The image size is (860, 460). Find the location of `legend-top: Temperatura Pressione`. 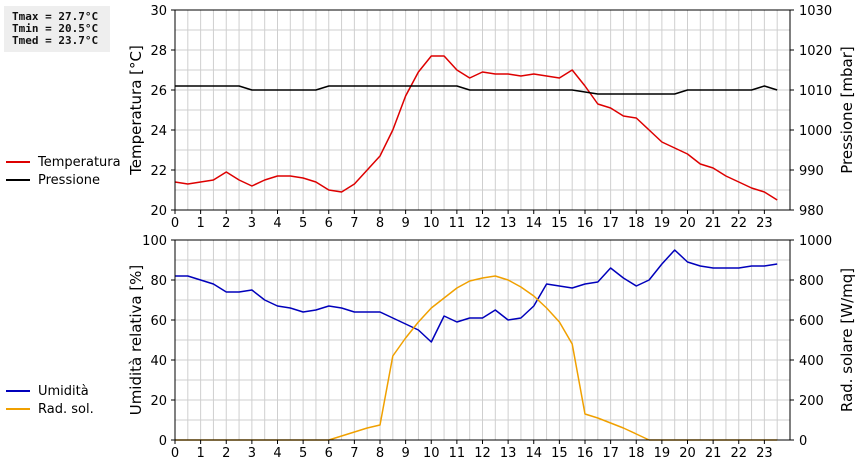

legend-top: Temperatura Pressione is located at coordinates (63, 171).